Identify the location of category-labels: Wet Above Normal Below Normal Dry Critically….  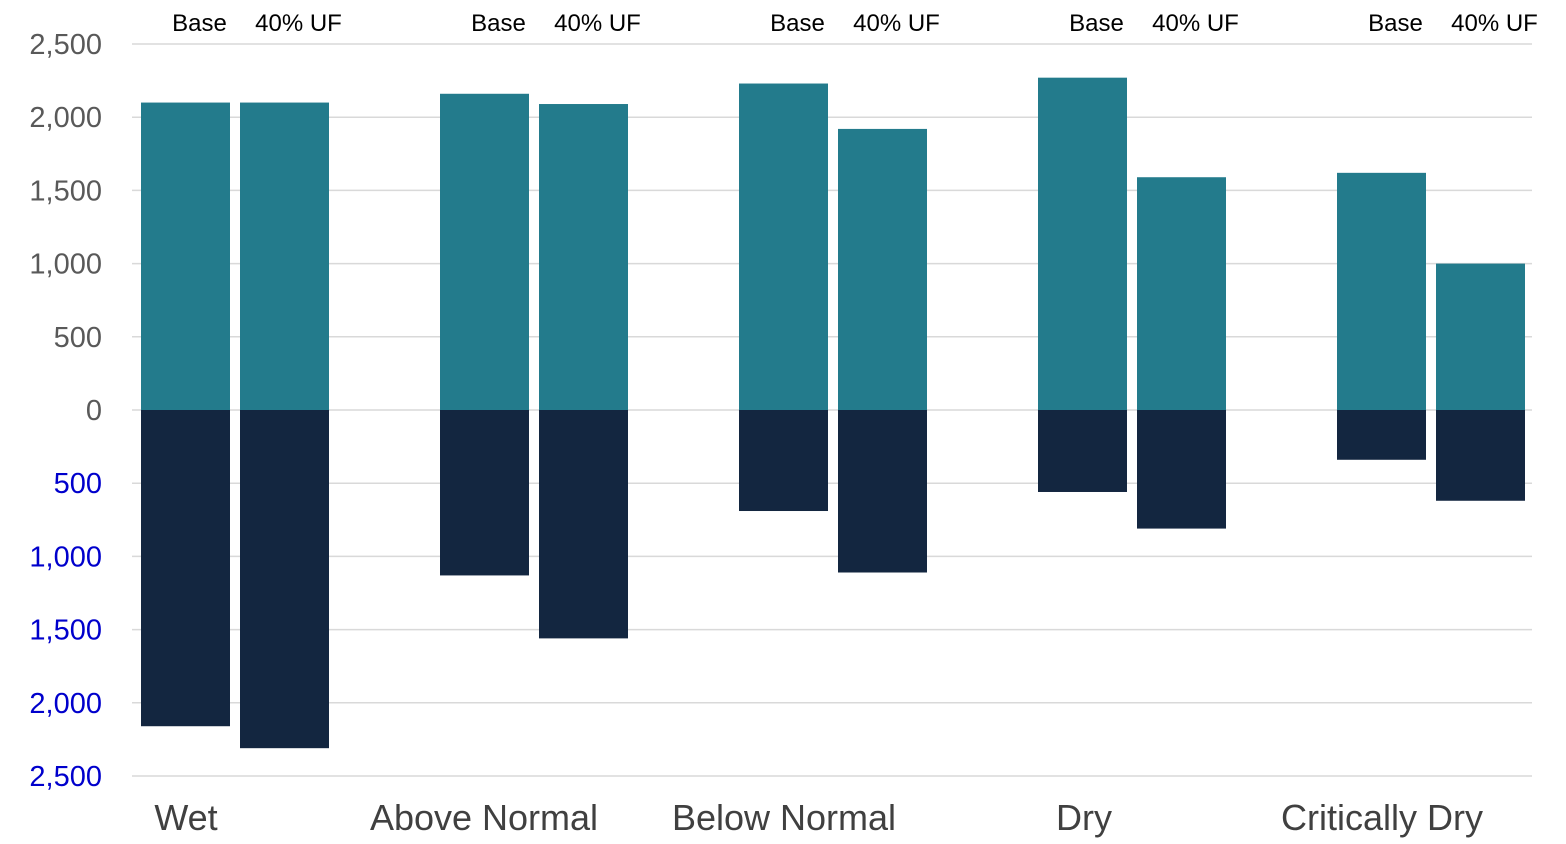
(818, 817).